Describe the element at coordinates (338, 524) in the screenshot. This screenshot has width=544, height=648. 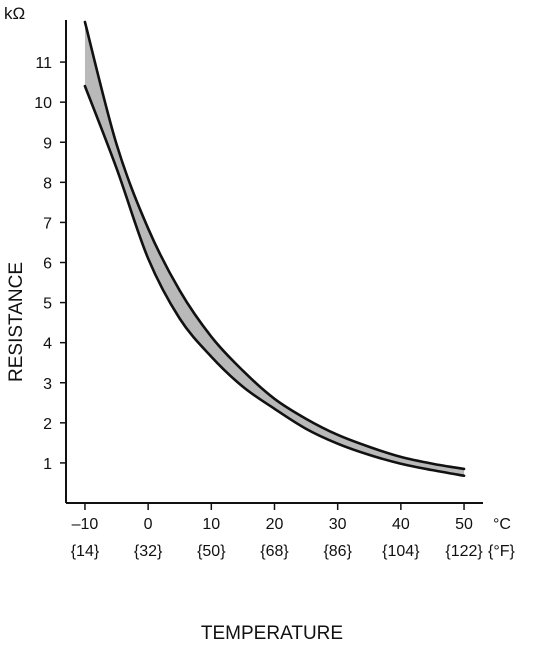
I see `x-tick-label-celsius: 30` at that location.